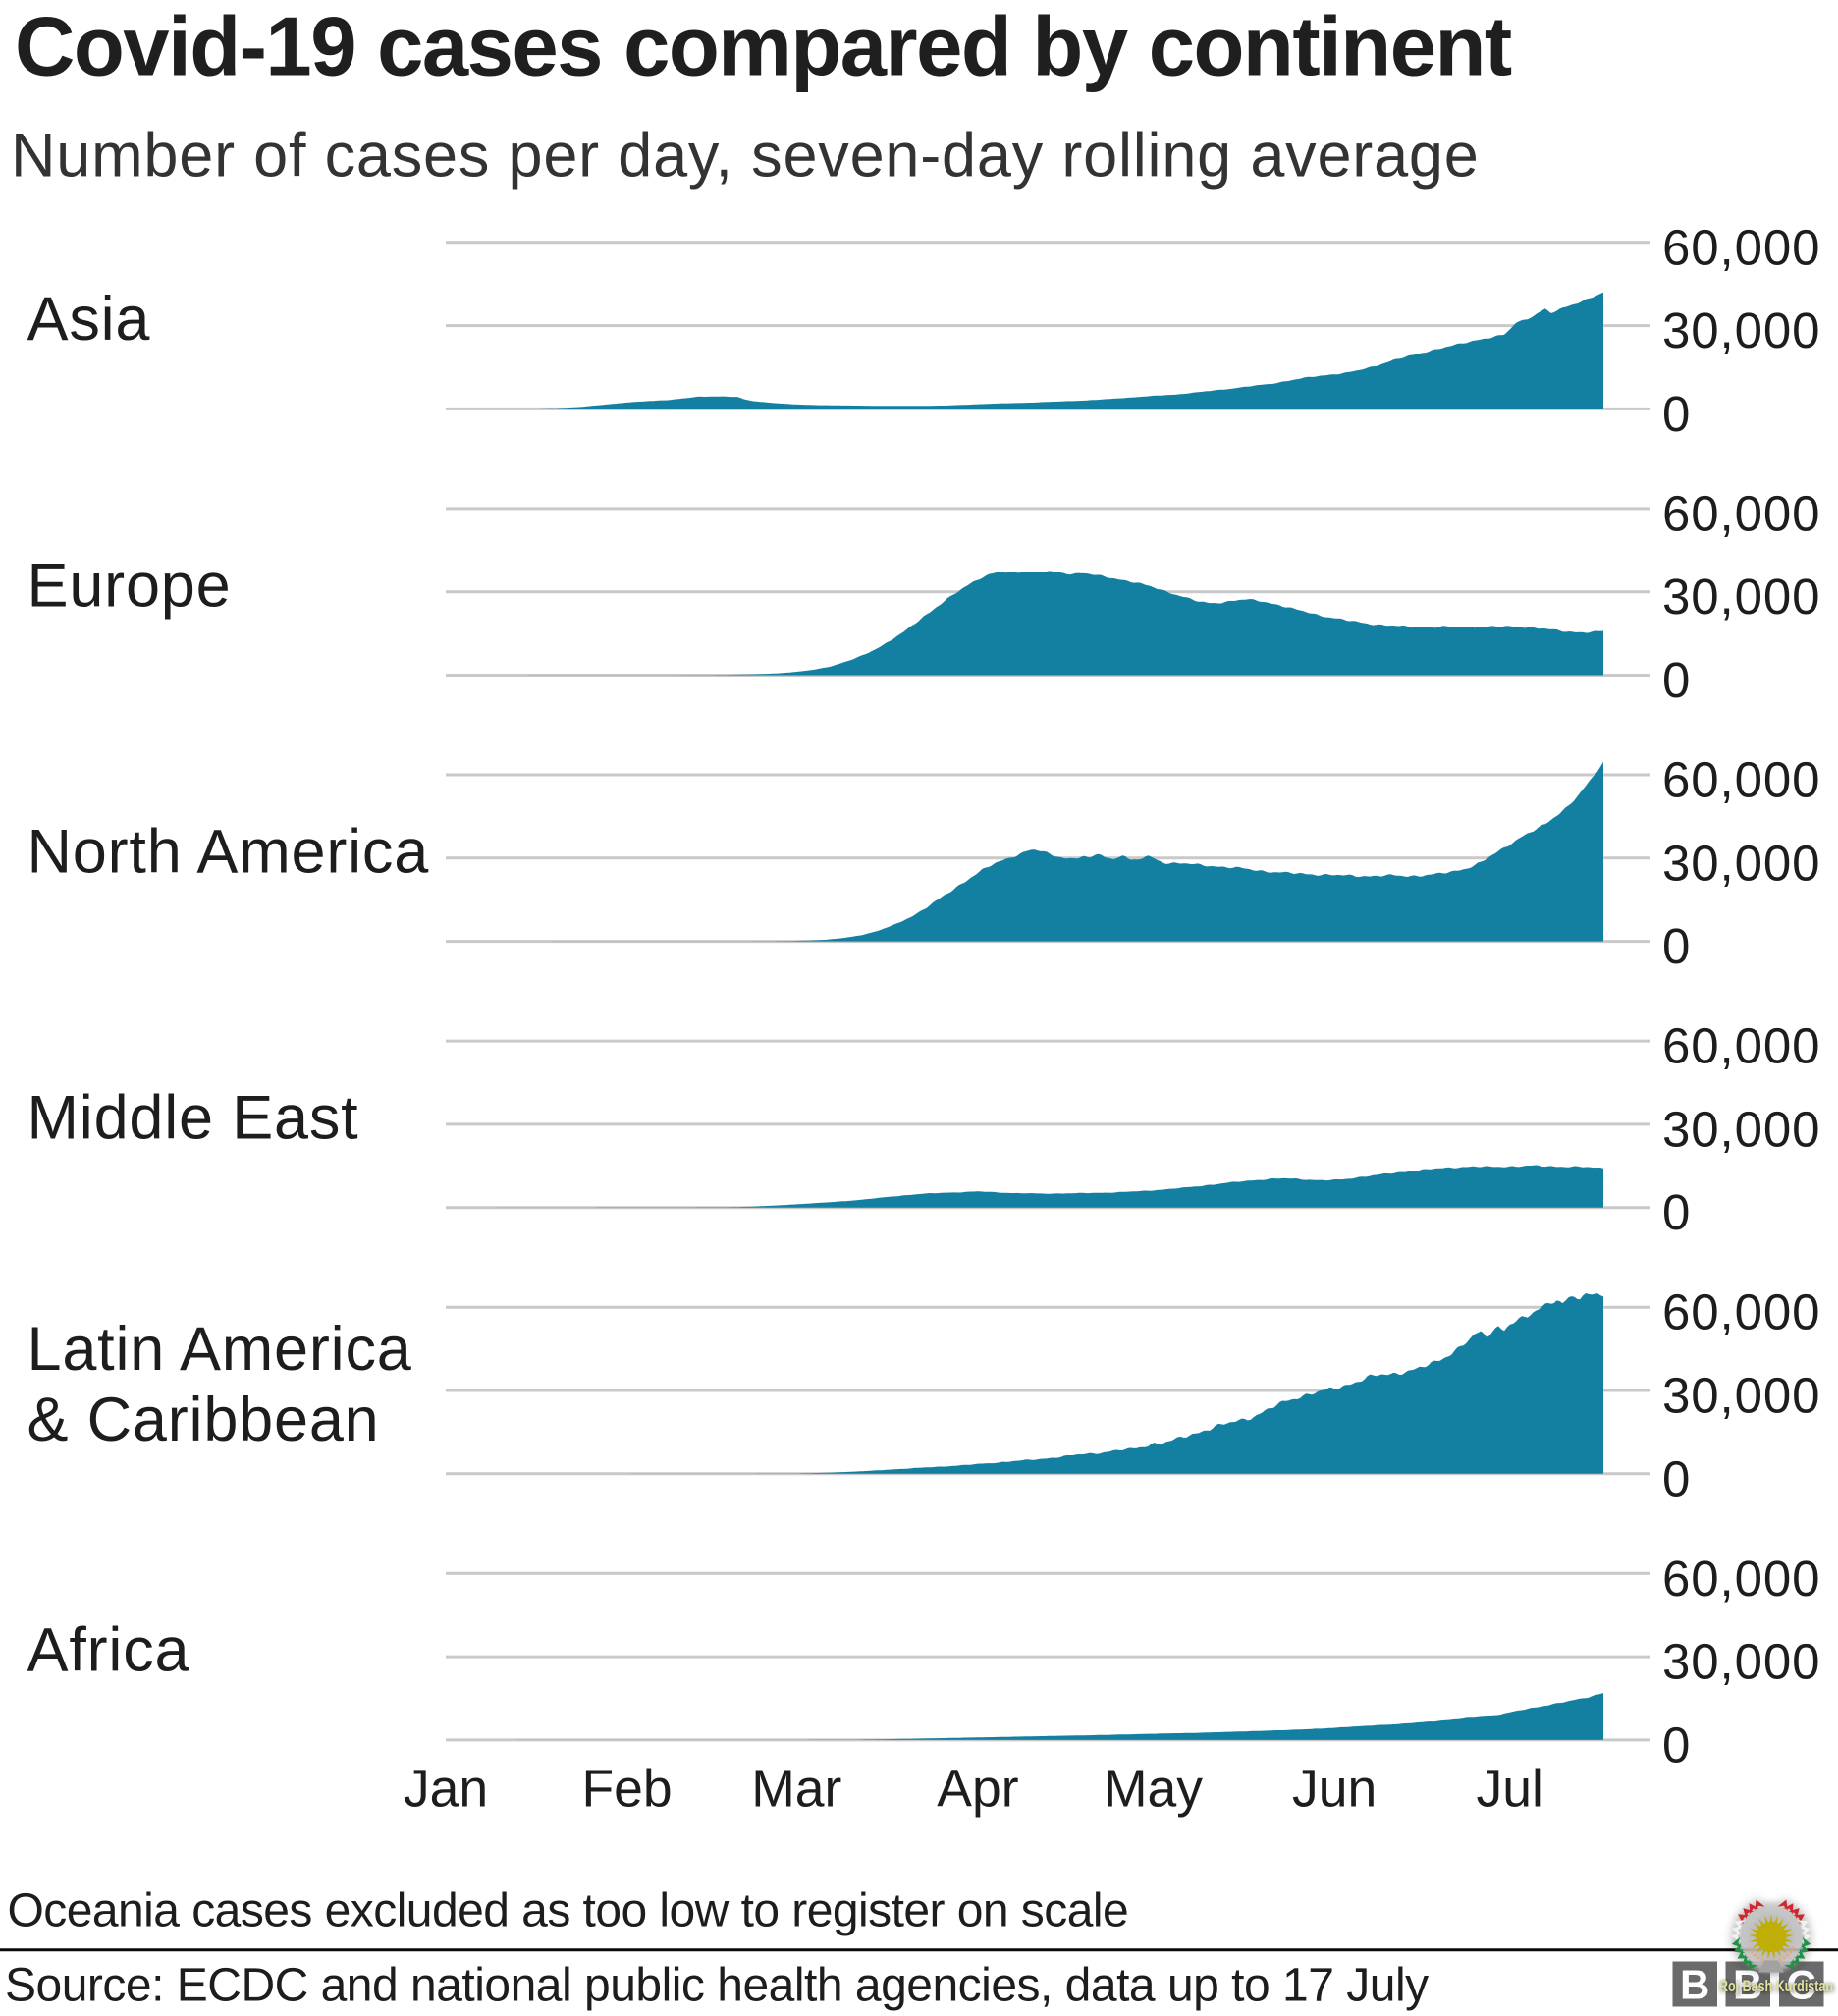 This screenshot has width=1838, height=2016. Describe the element at coordinates (1801, 1985) in the screenshot. I see `svg-text: C` at that location.